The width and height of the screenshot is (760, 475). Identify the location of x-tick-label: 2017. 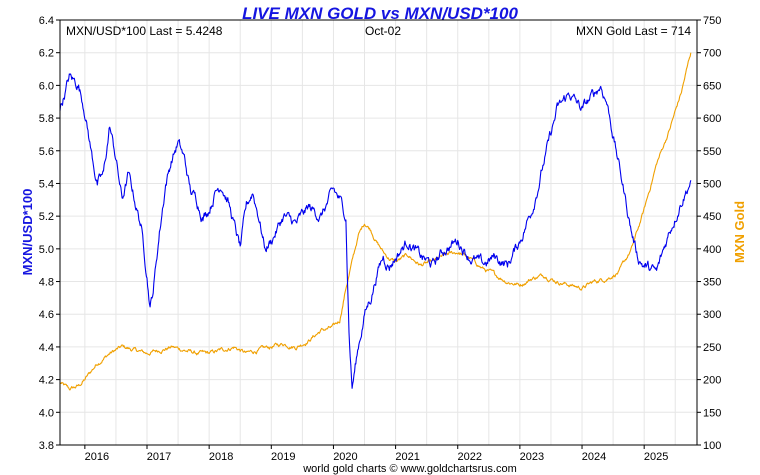
(159, 457).